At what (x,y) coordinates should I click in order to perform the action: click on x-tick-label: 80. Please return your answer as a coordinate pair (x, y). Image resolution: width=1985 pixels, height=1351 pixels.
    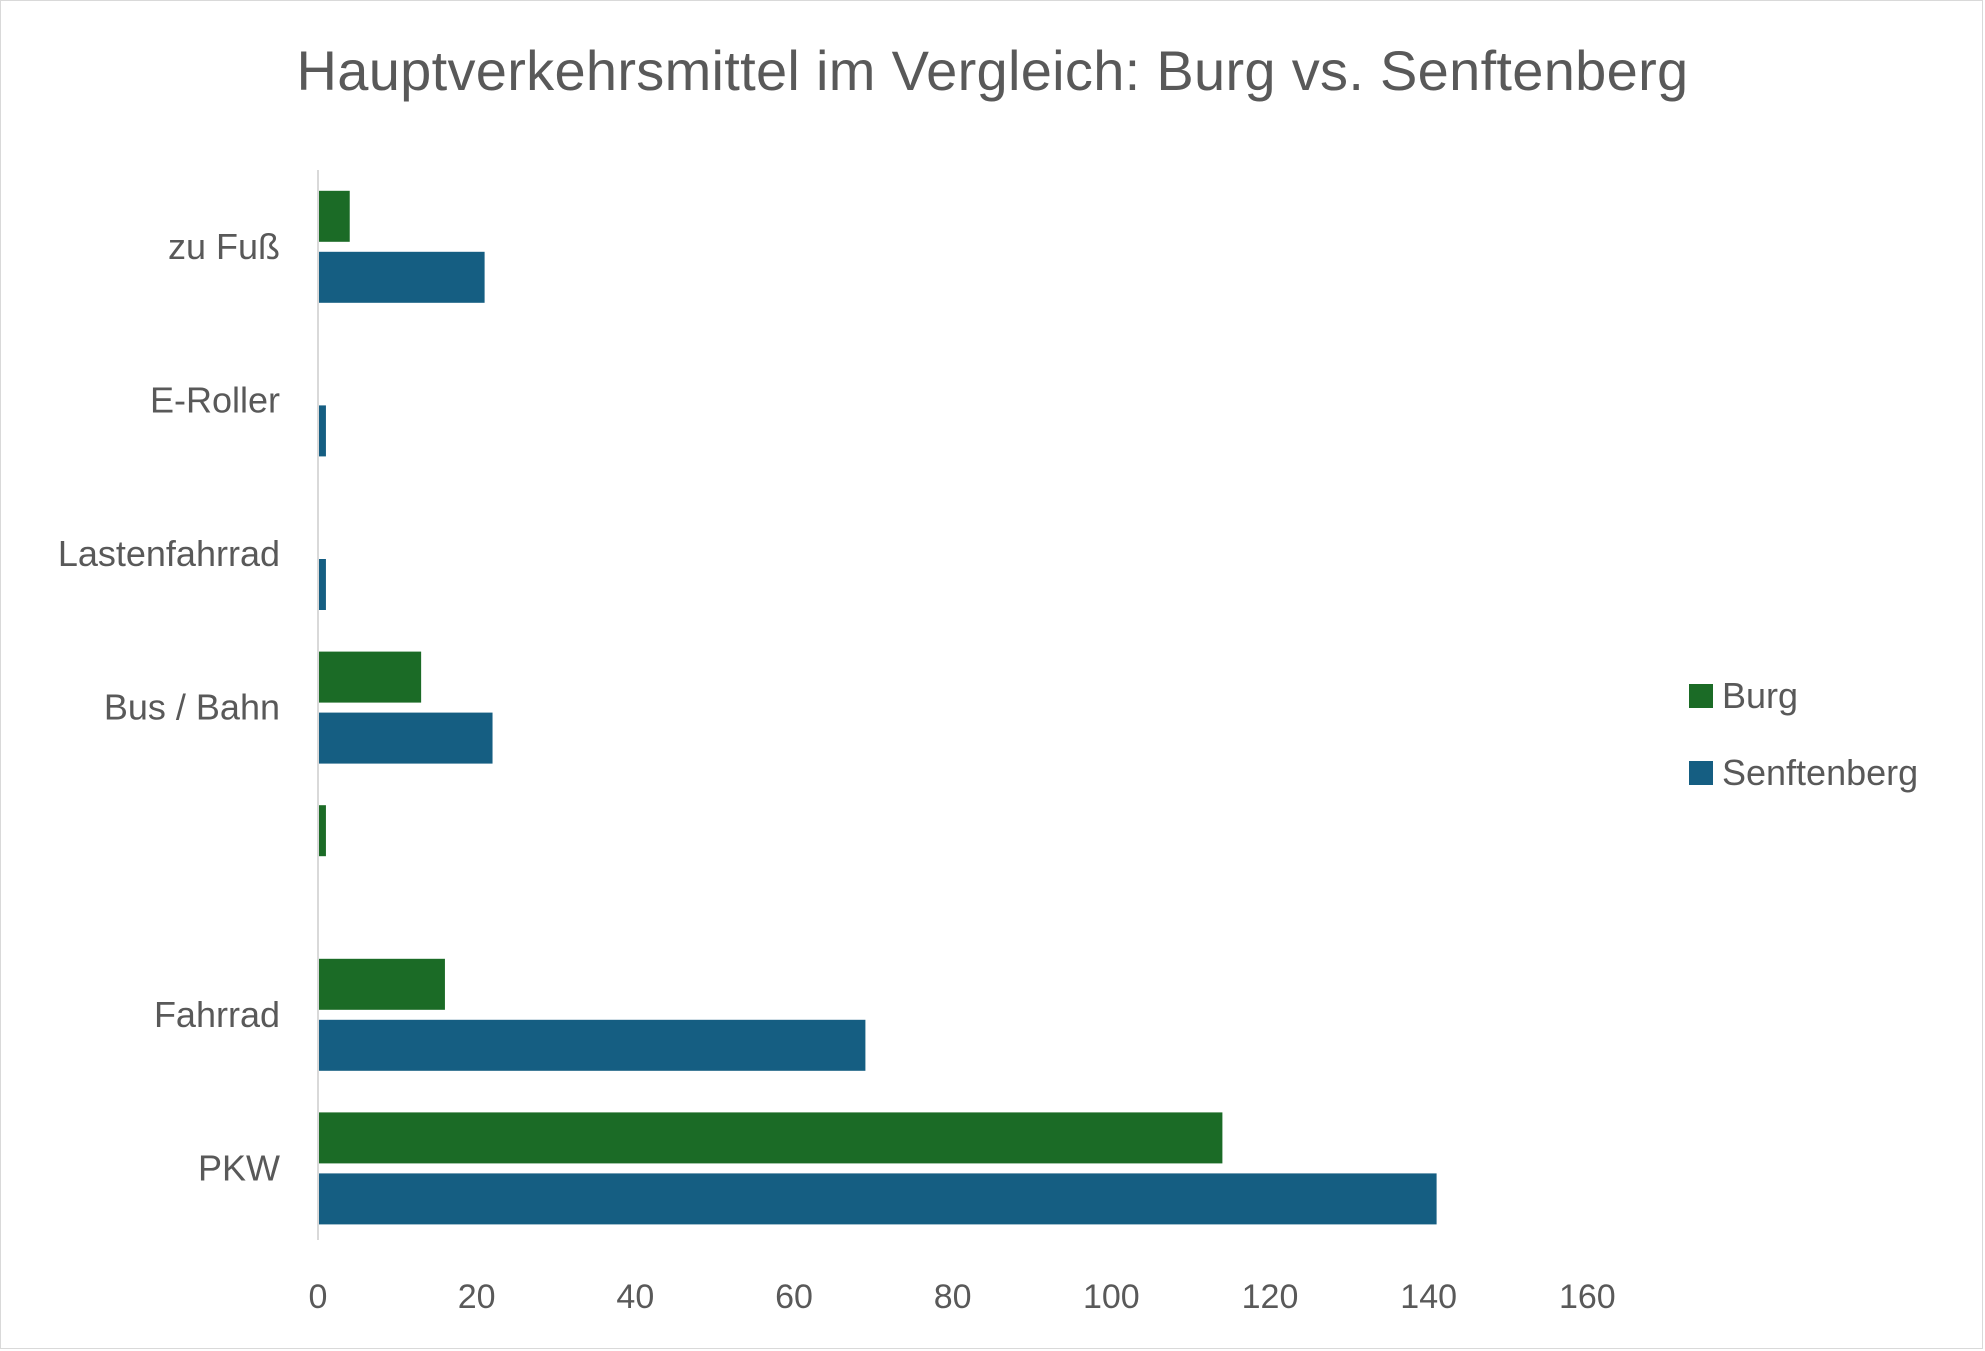
    Looking at the image, I should click on (953, 1297).